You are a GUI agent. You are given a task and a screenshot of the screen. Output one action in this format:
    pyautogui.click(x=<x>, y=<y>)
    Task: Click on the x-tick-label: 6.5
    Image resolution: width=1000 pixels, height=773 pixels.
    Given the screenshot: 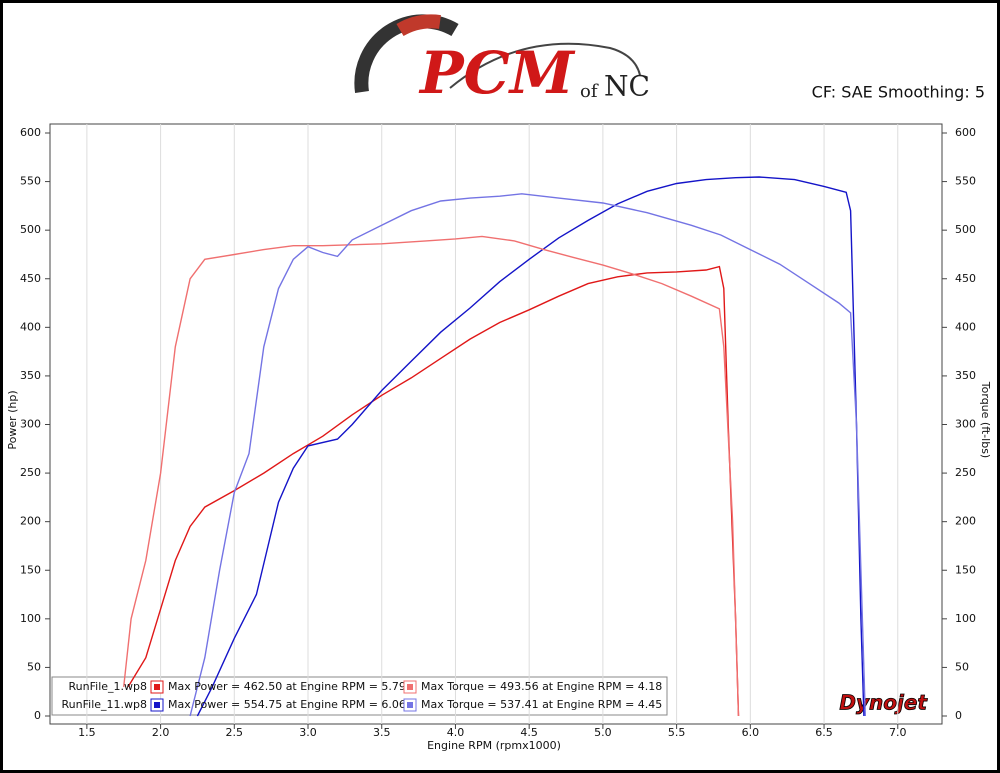 What is the action you would take?
    pyautogui.click(x=824, y=732)
    